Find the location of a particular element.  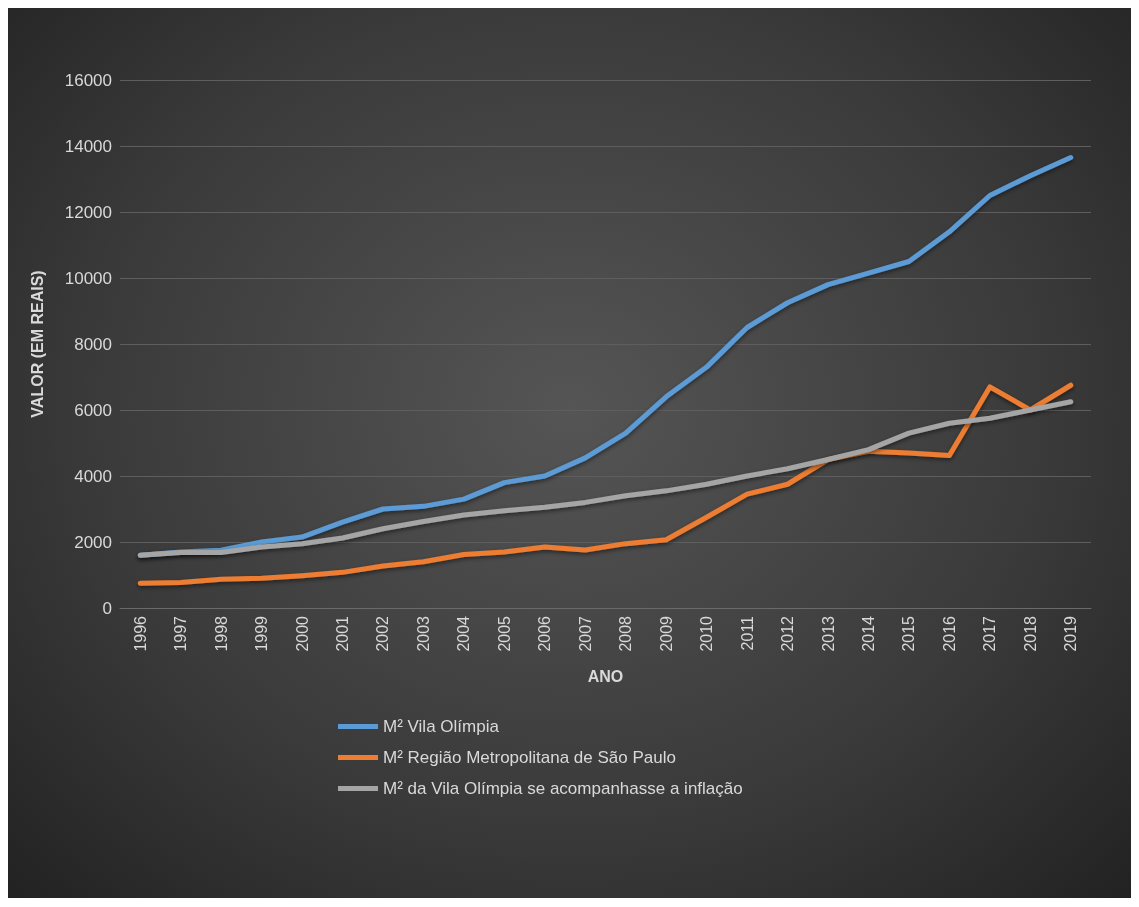

y-axis-title: VALOR (EM REAIS) is located at coordinates (37, 344).